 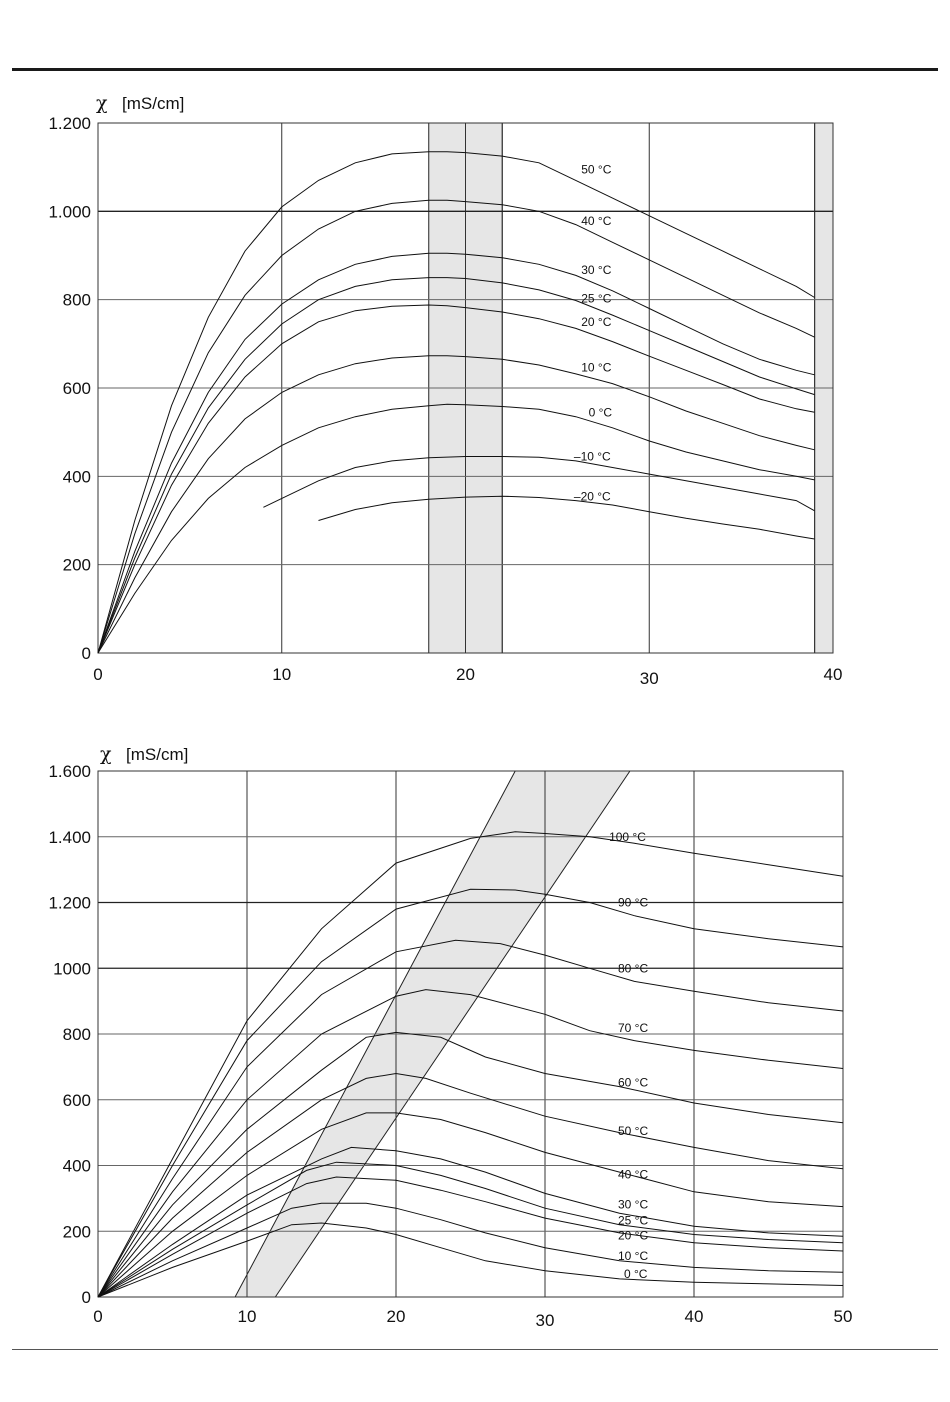 I want to click on bottom-rule, so click(x=475, y=1349).